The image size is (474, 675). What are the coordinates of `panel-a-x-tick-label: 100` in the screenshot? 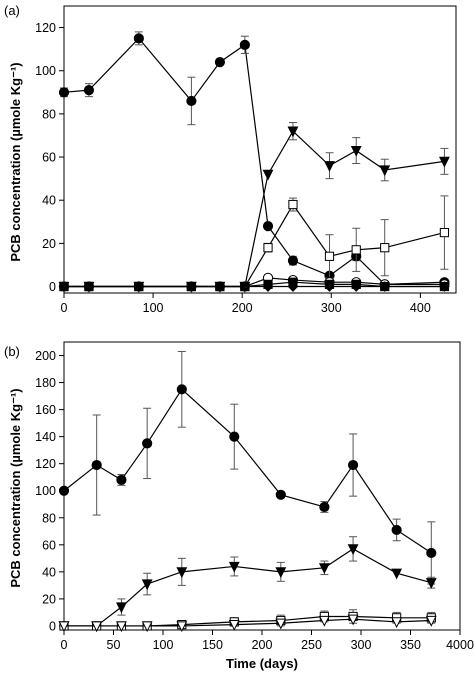 It's located at (153, 308).